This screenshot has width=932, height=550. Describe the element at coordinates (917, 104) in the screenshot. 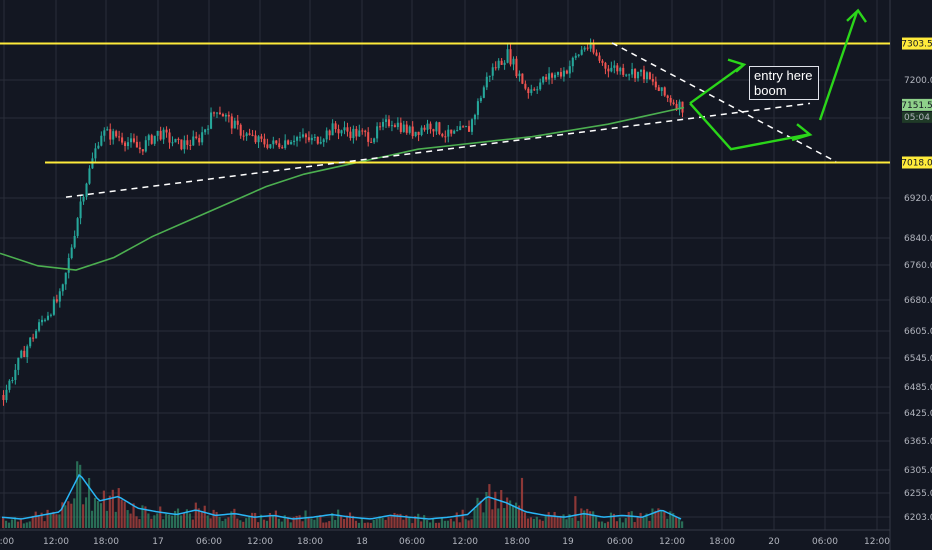

I see `last-price-badge` at that location.